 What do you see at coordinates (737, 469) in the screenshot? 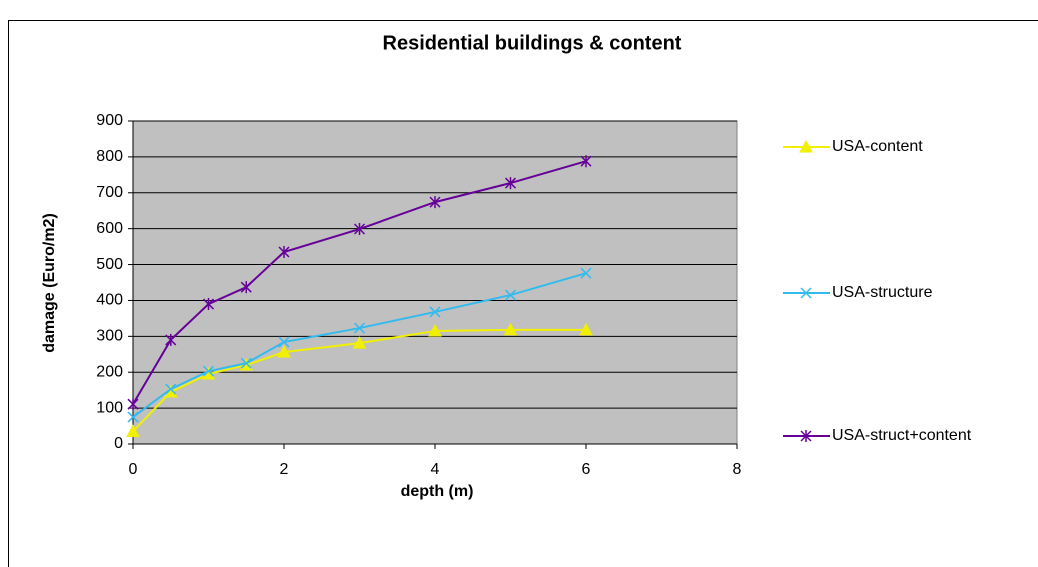
I see `x-tick-label: 8` at bounding box center [737, 469].